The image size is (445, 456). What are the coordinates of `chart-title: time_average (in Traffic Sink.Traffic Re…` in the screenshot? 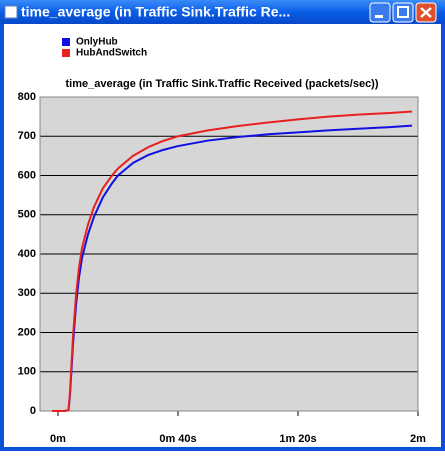 It's located at (221, 84).